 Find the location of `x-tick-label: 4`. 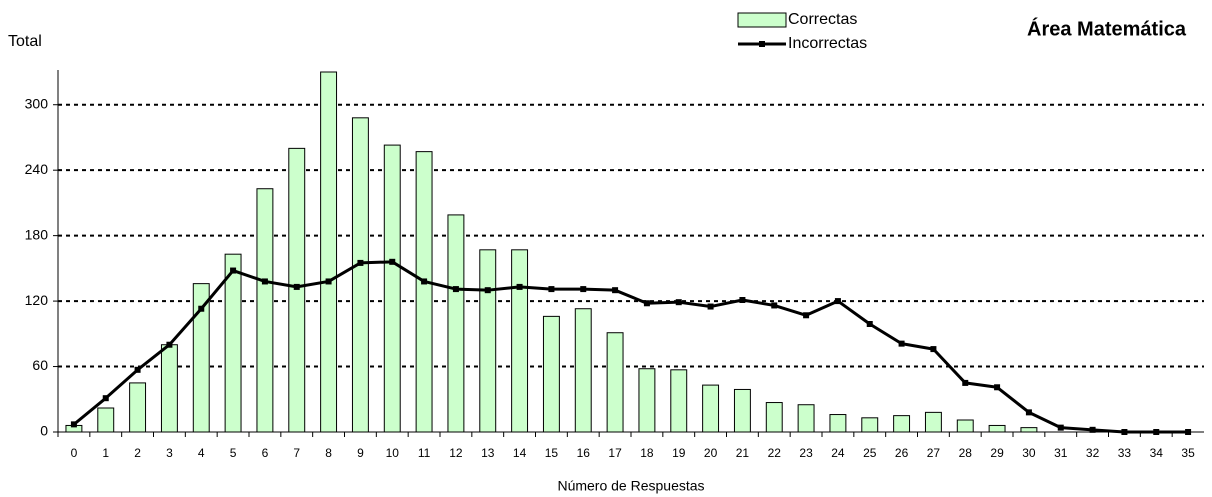

x-tick-label: 4 is located at coordinates (201, 453).